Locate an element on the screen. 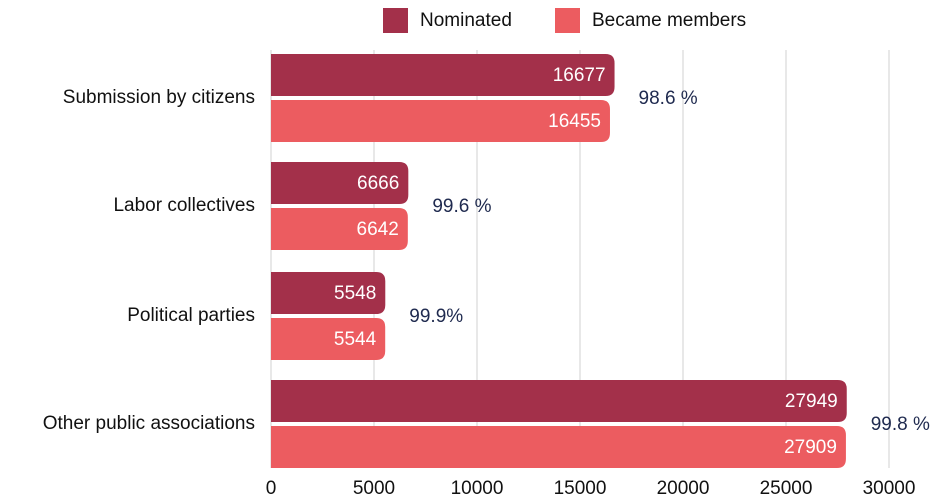  x-tick-label: 10000 is located at coordinates (477, 488).